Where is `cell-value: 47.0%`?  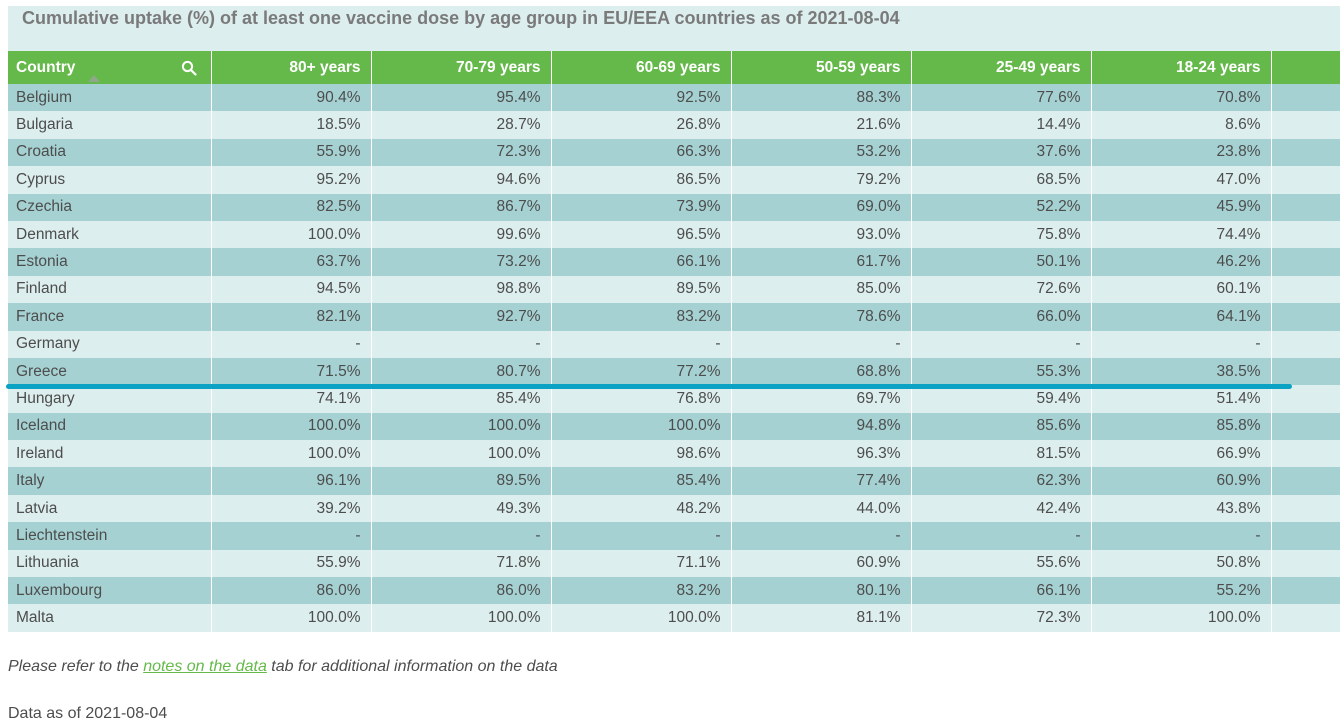
cell-value: 47.0% is located at coordinates (1181, 180).